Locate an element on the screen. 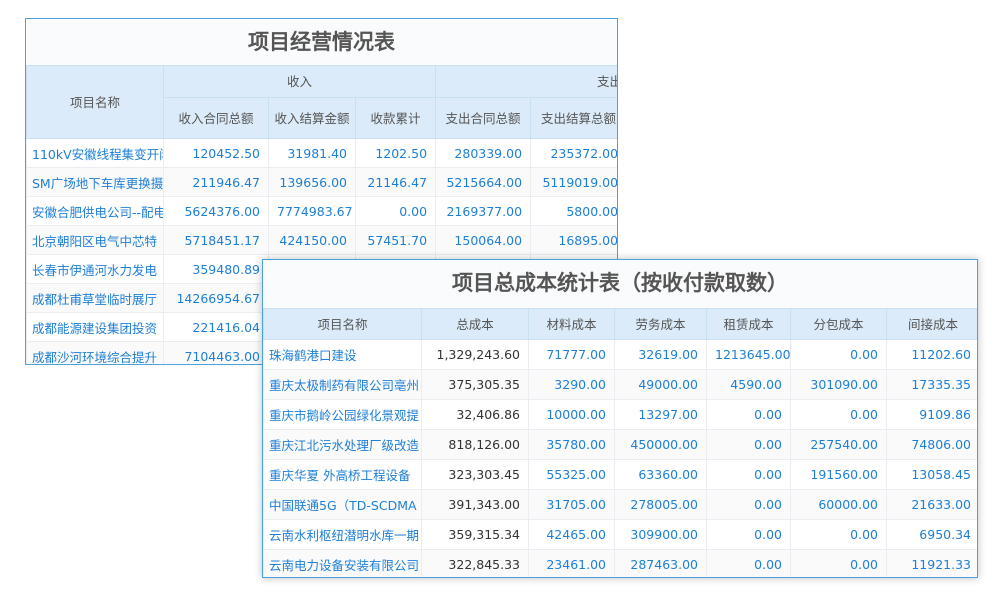  cell: 287463.00 is located at coordinates (660, 563).